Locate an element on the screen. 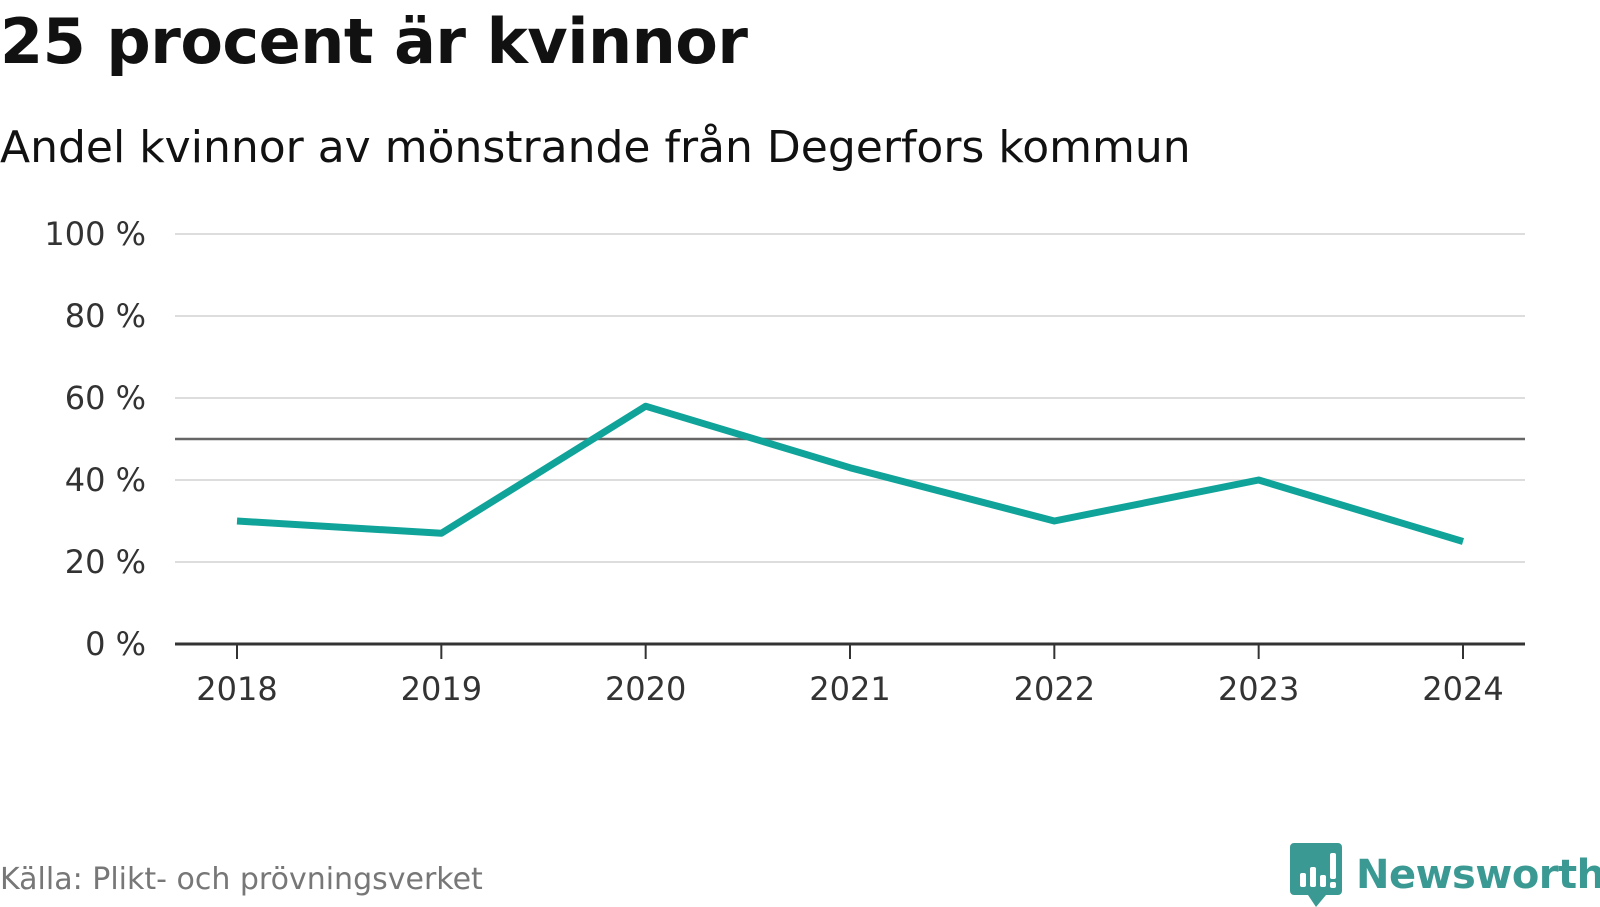 This screenshot has height=907, width=1600. newsworthy-logo: Newsworthy is located at coordinates (1445, 875).